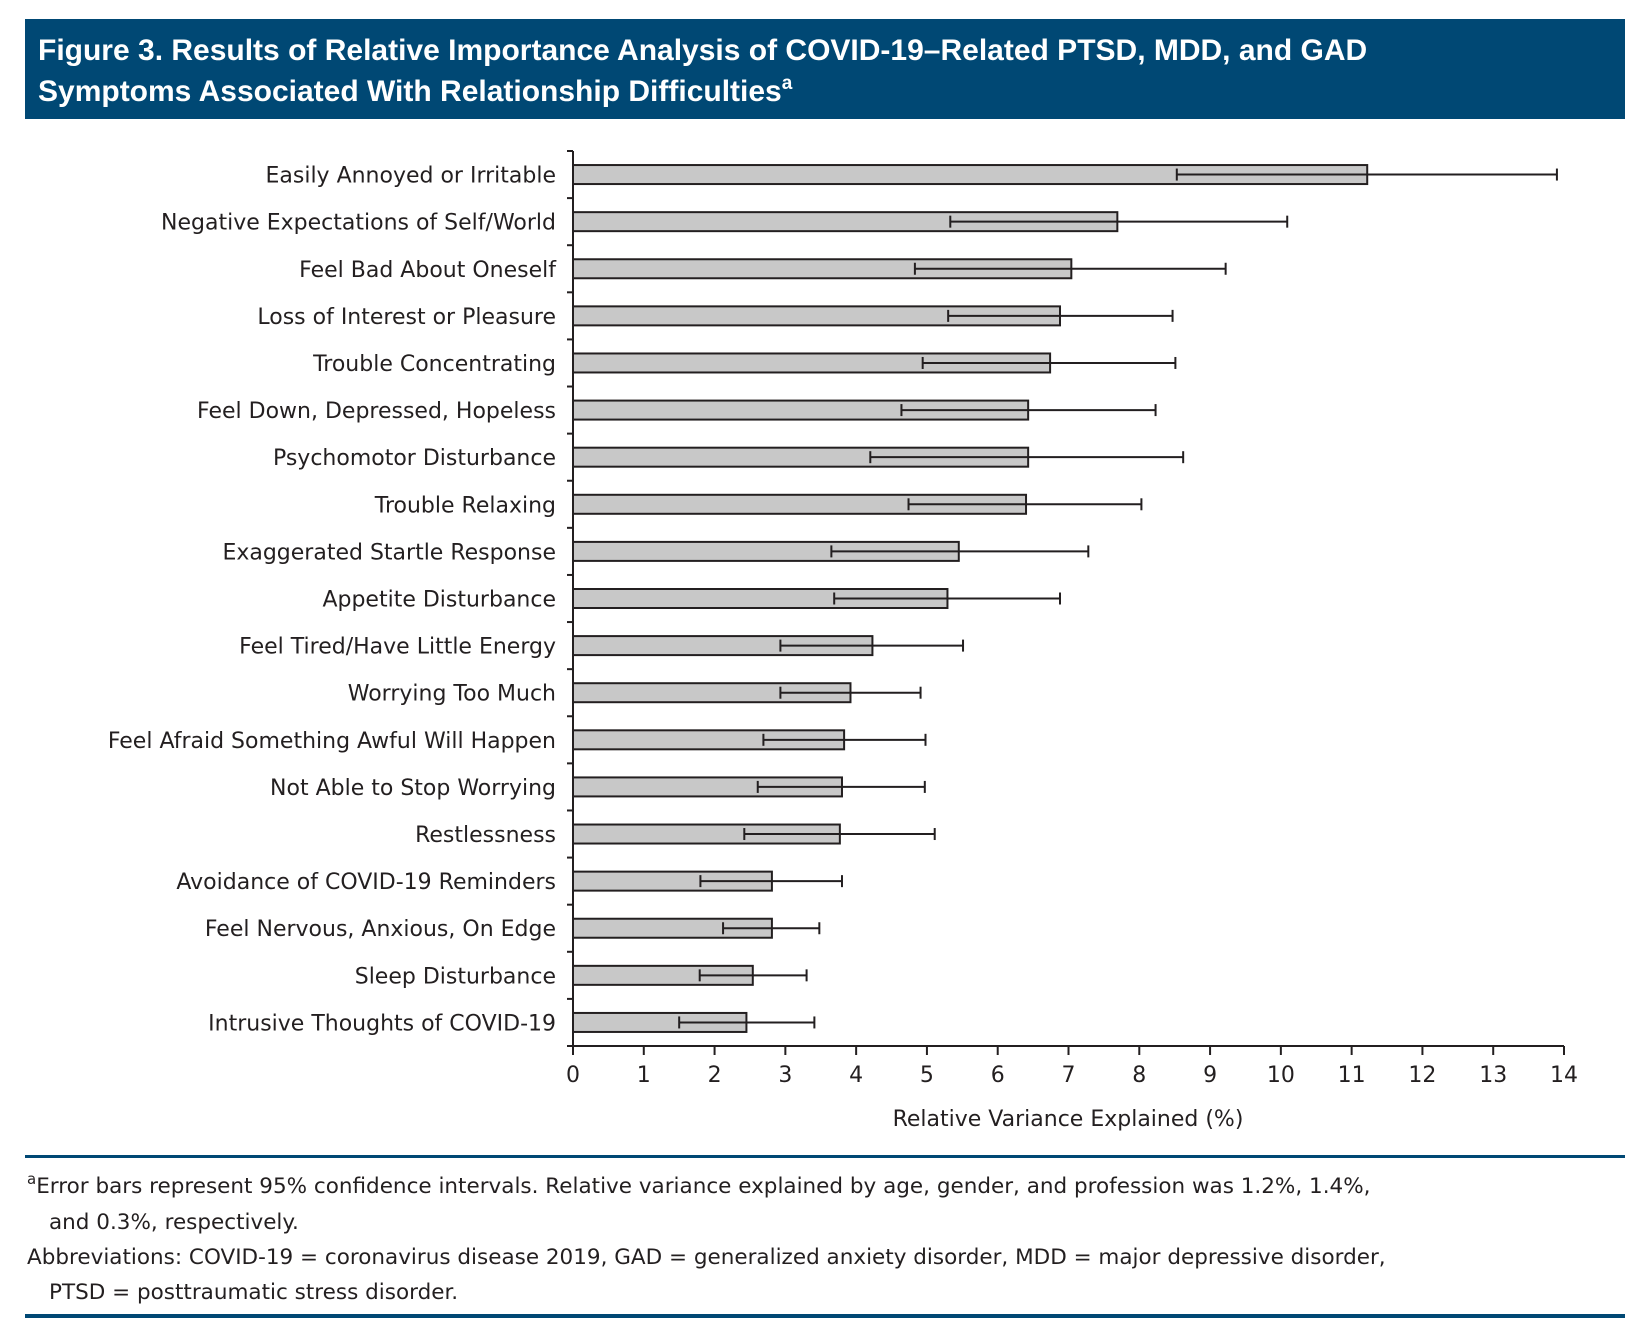 This screenshot has width=1644, height=1332. Describe the element at coordinates (428, 270) in the screenshot. I see `category-label: Feel Bad About Oneself` at that location.